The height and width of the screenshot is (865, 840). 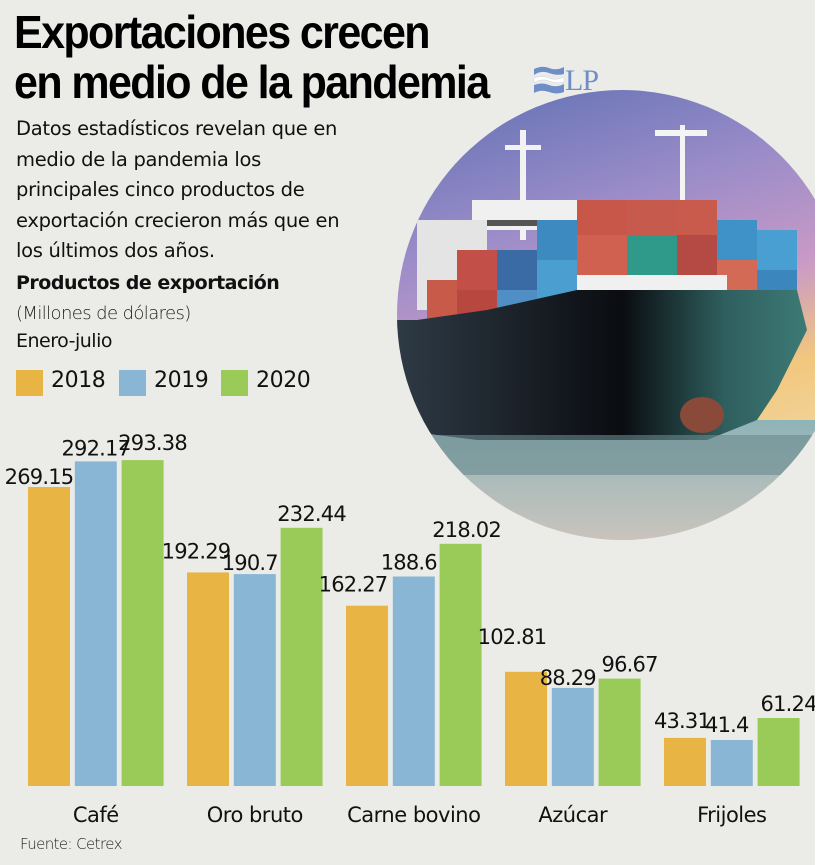 I want to click on category-label-3: Azúcar, so click(x=573, y=815).